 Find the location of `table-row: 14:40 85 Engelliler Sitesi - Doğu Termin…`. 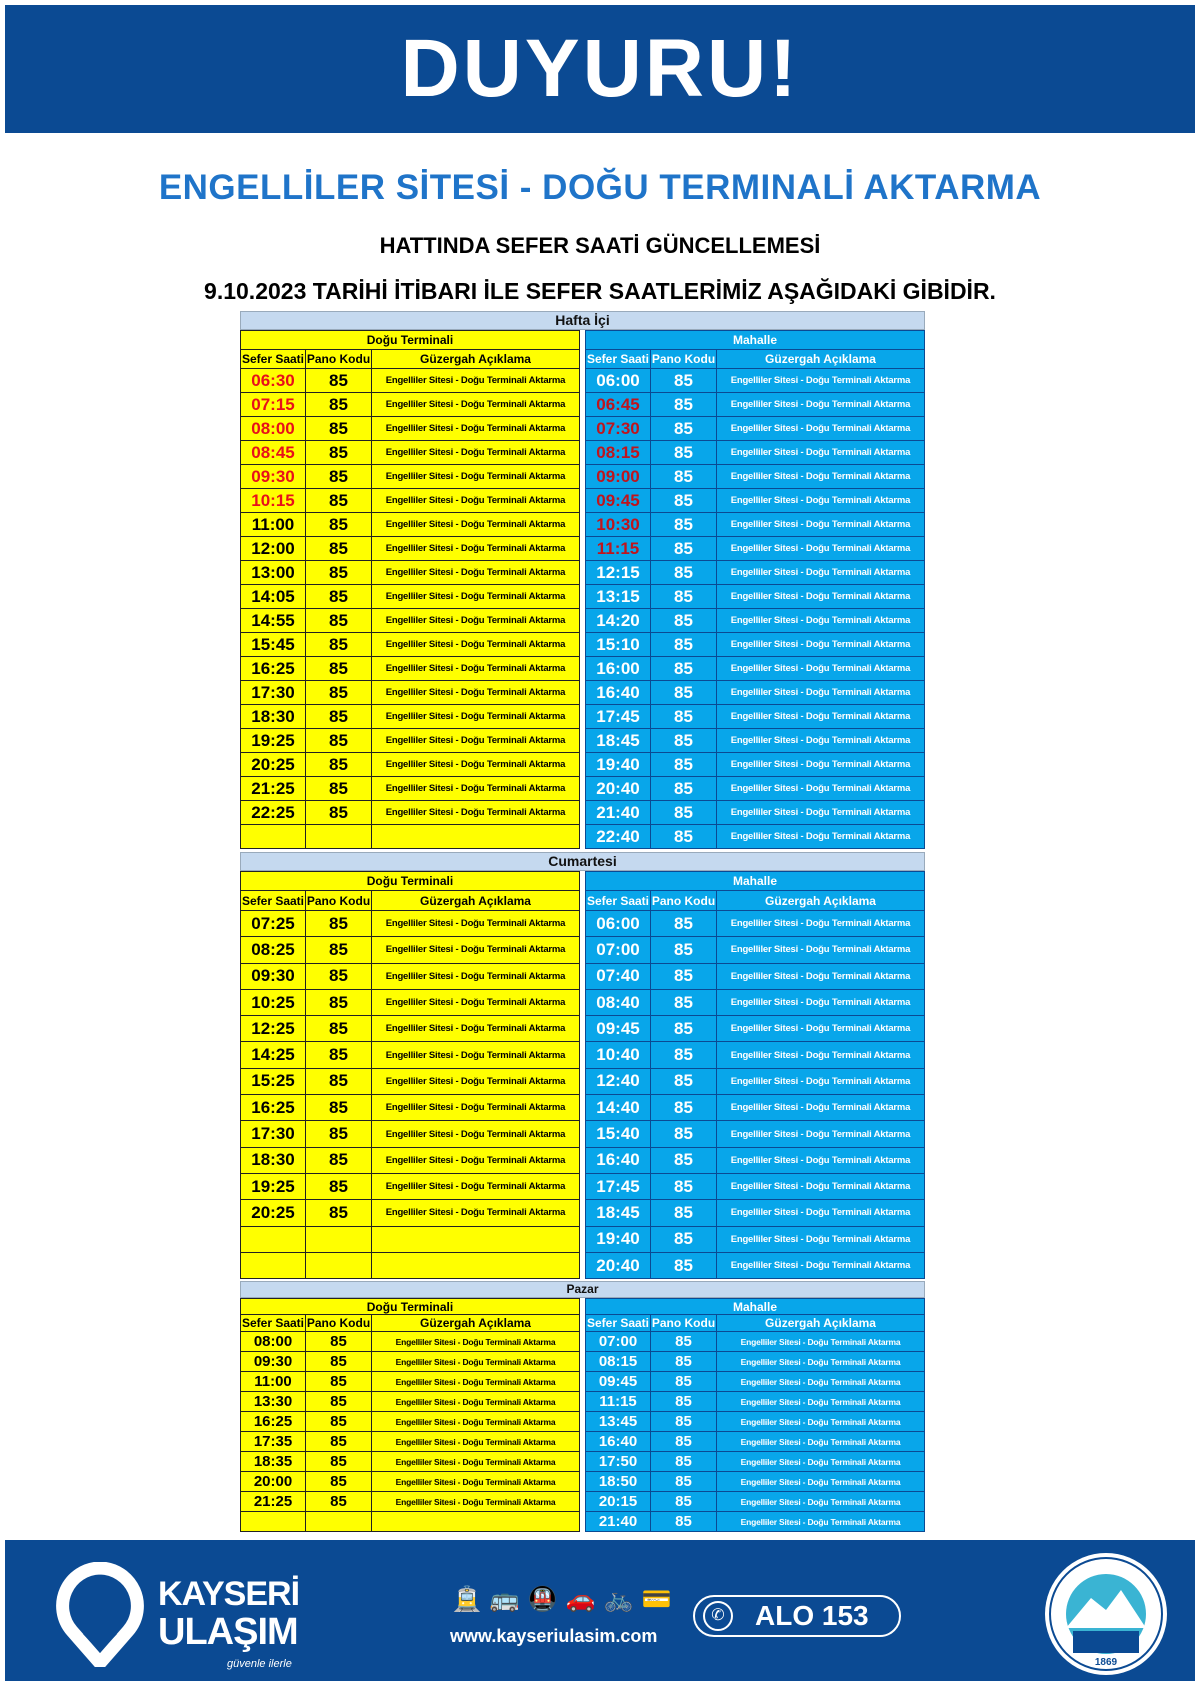

table-row: 14:40 85 Engelliler Sitesi - Doğu Termin… is located at coordinates (755, 1108).